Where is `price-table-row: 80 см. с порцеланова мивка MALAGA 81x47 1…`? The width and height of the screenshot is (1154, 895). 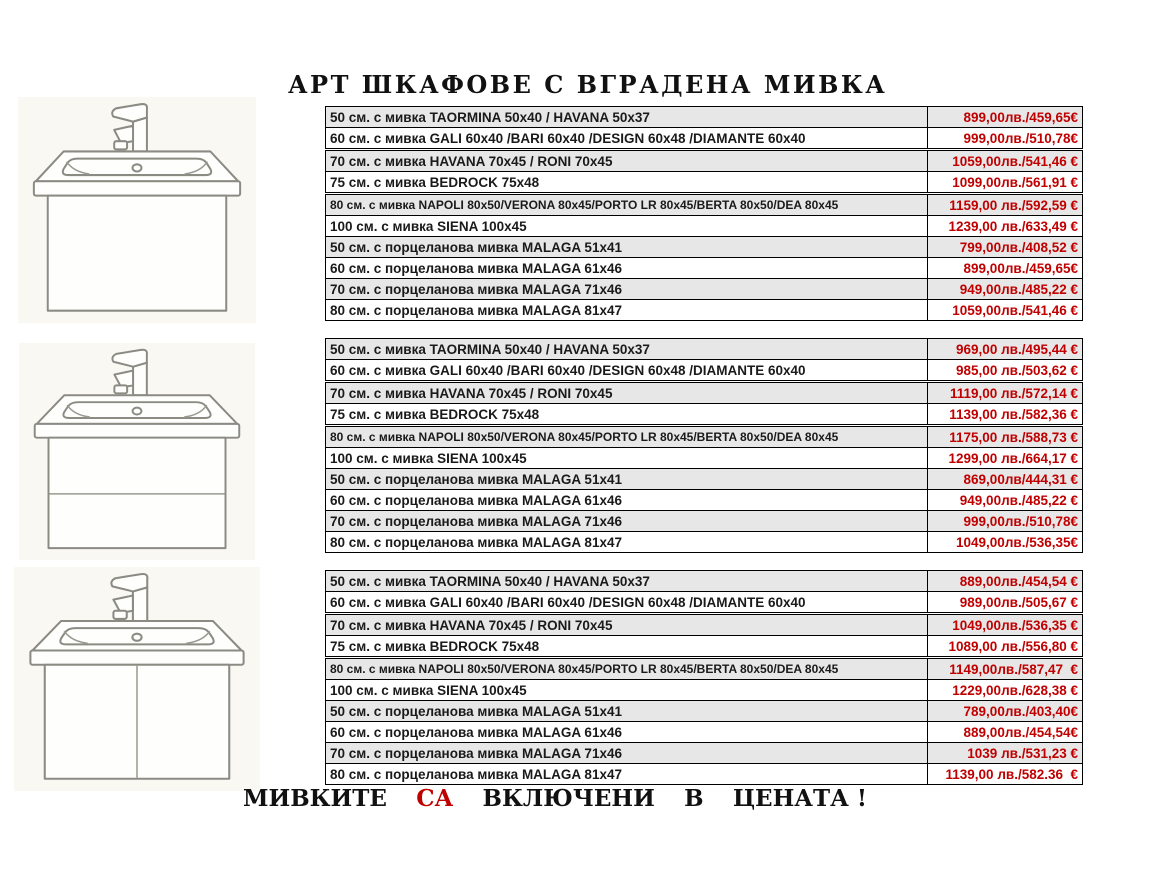
price-table-row: 80 см. с порцеланова мивка MALAGA 81x47 1… is located at coordinates (704, 774).